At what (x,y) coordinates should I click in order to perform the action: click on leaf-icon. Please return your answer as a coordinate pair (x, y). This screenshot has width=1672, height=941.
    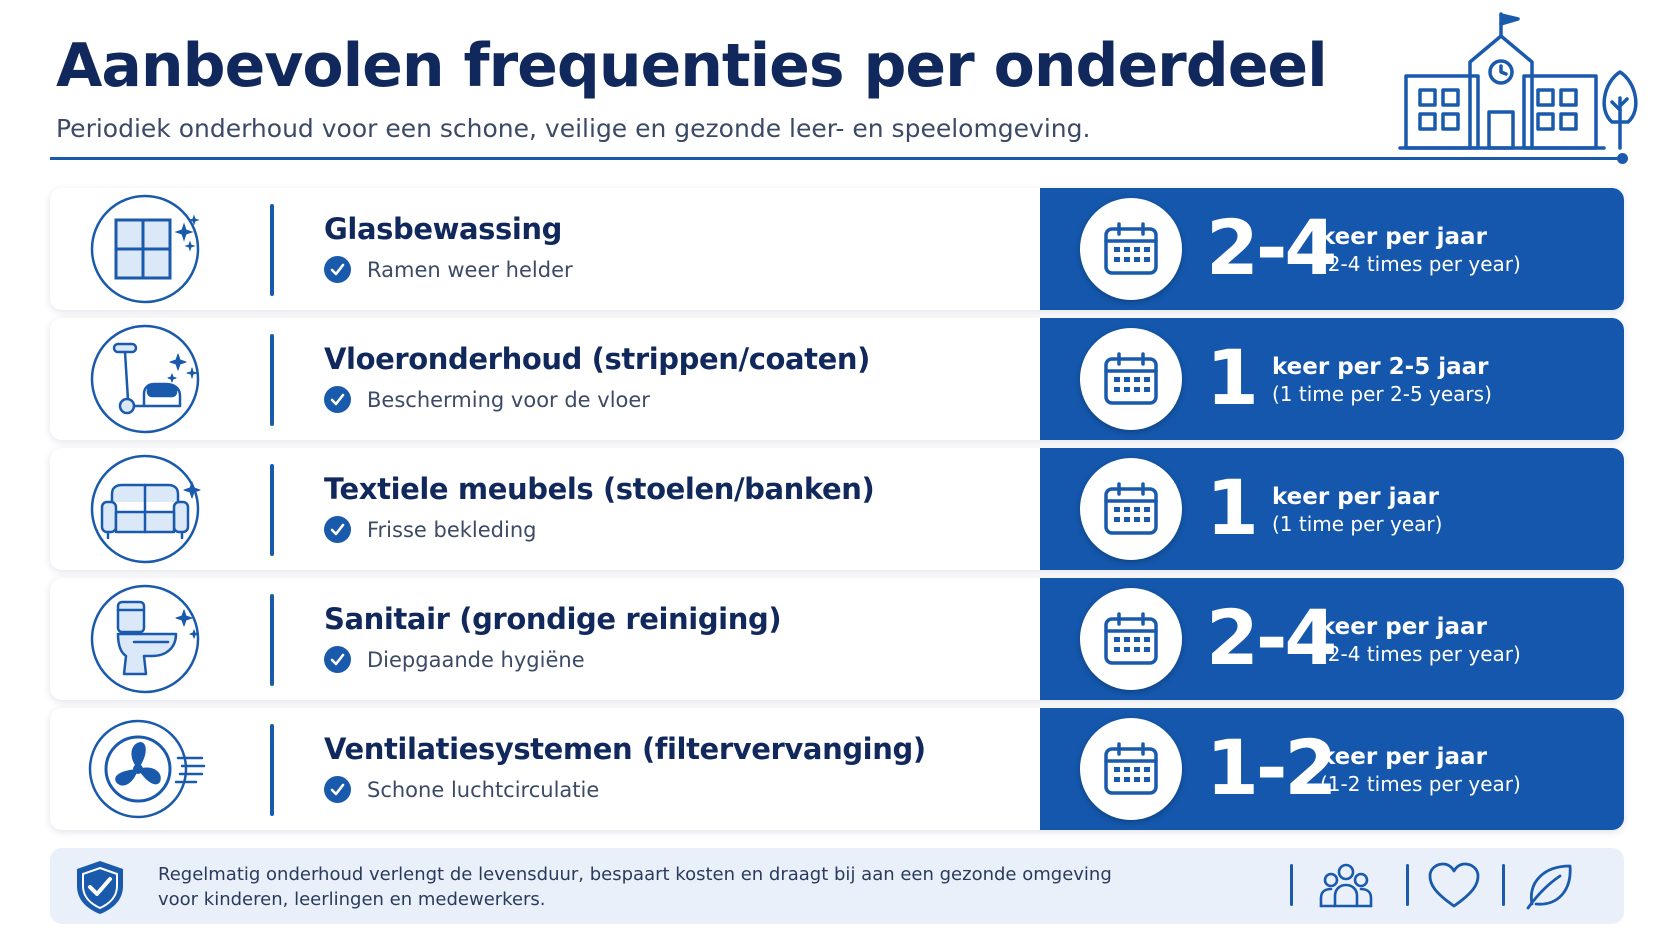
    Looking at the image, I should click on (1549, 887).